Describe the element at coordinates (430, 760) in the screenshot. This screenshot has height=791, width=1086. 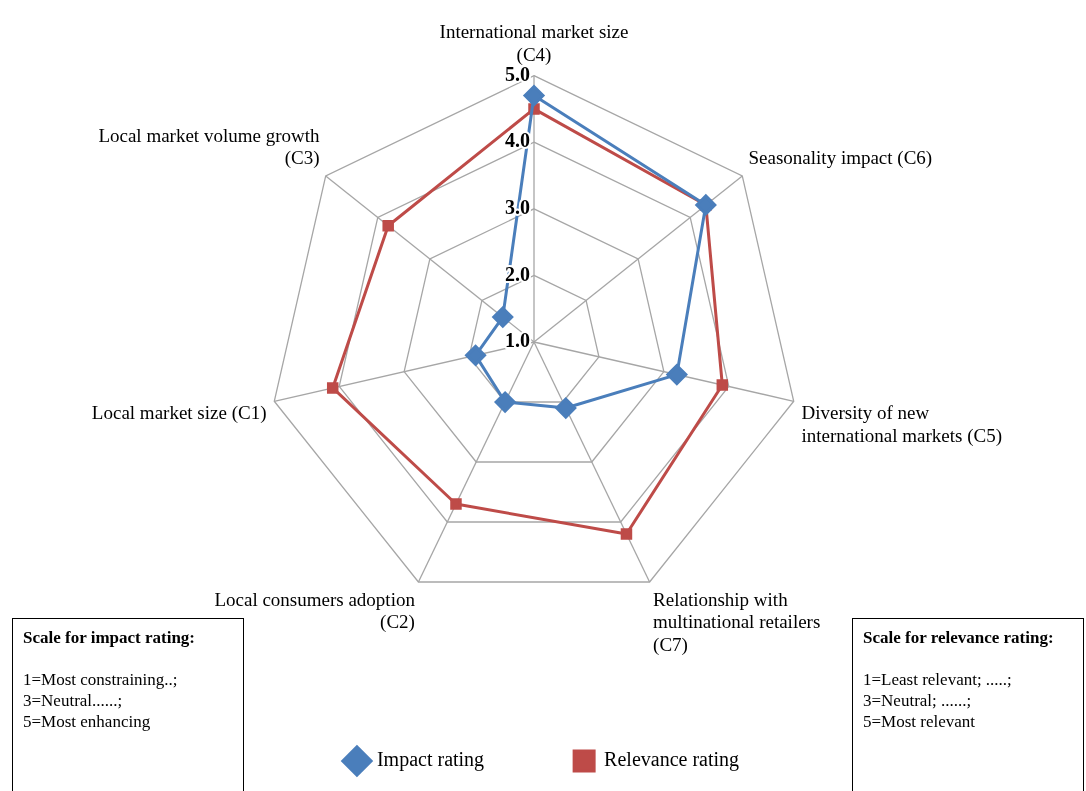
I see `legend-label: Impact rating` at that location.